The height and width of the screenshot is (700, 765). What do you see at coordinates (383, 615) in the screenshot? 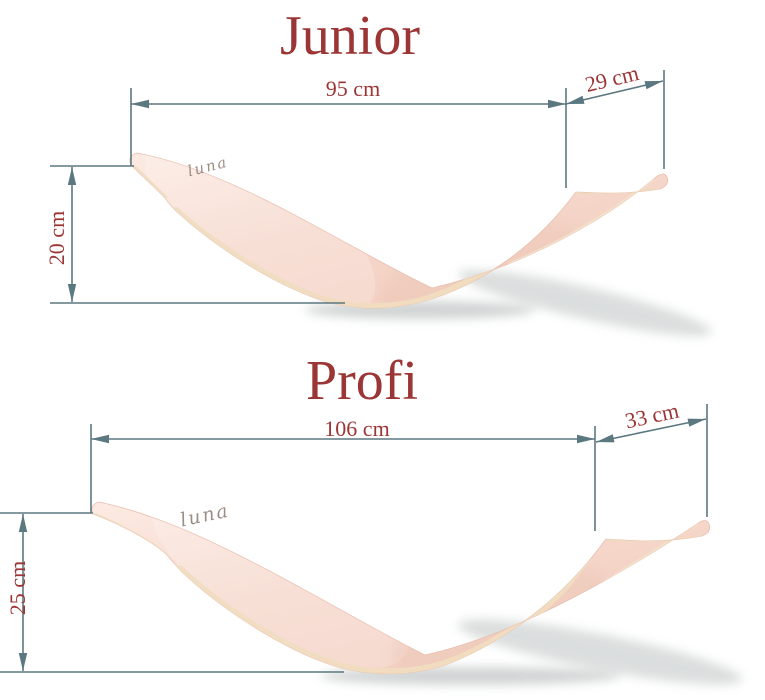
I see `profi-plywood-edge` at bounding box center [383, 615].